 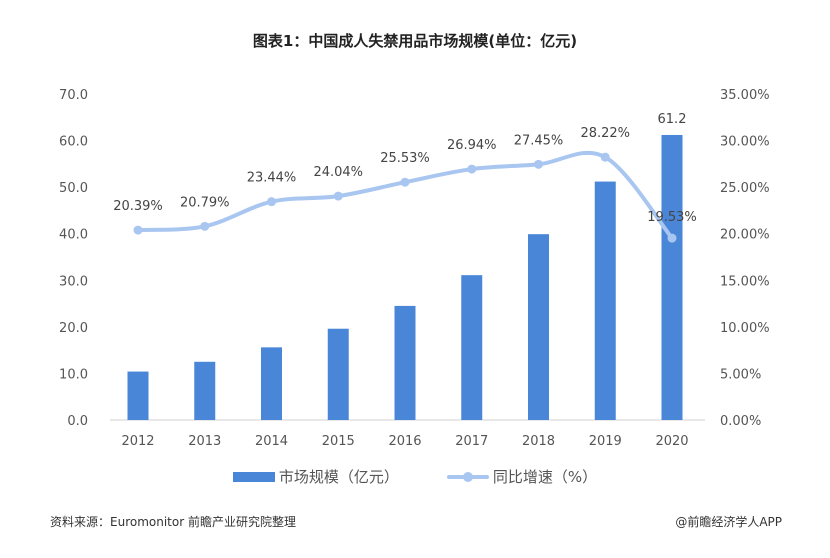 I want to click on source-note: 资料来源：Euromonitor 前瞻产业研究院整理, so click(x=173, y=522).